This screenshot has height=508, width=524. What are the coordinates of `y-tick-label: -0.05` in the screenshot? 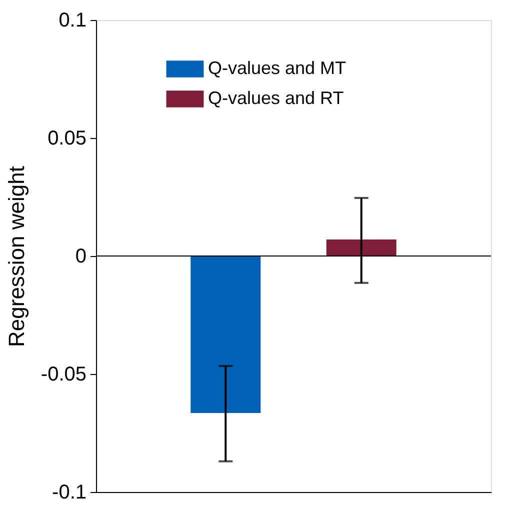 It's located at (63, 375).